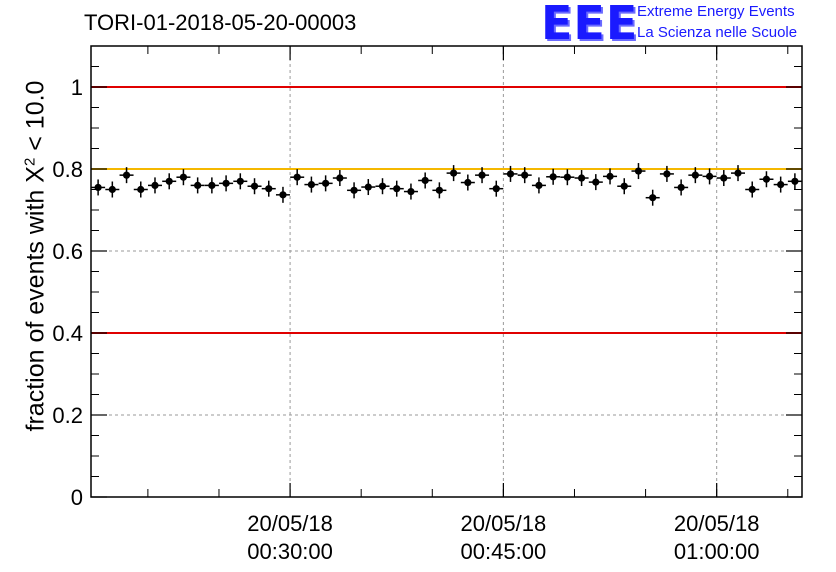 This screenshot has height=572, width=836. What do you see at coordinates (35, 119) in the screenshot?
I see `y-axis-label-suffix: < 10.0` at bounding box center [35, 119].